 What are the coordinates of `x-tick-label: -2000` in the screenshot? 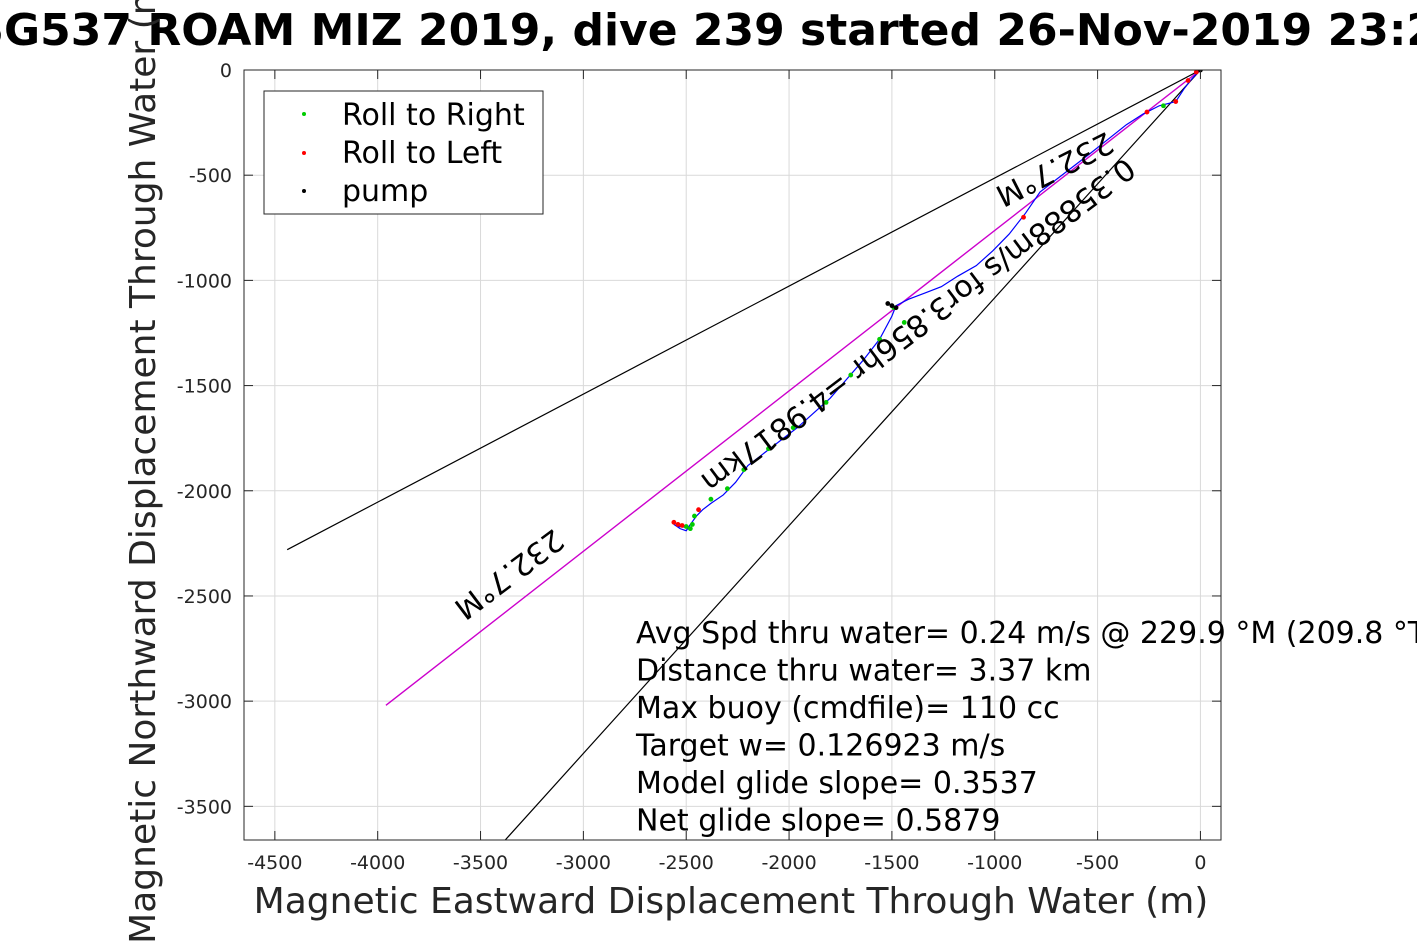 It's located at (788, 863).